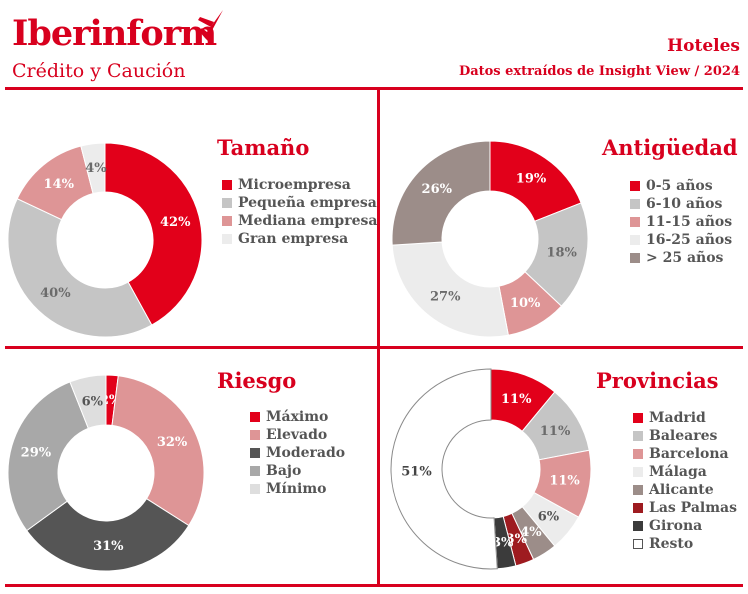 Image resolution: width=748 pixels, height=594 pixels. Describe the element at coordinates (80, 268) in the screenshot. I see `slice-pequena-empresa` at that location.